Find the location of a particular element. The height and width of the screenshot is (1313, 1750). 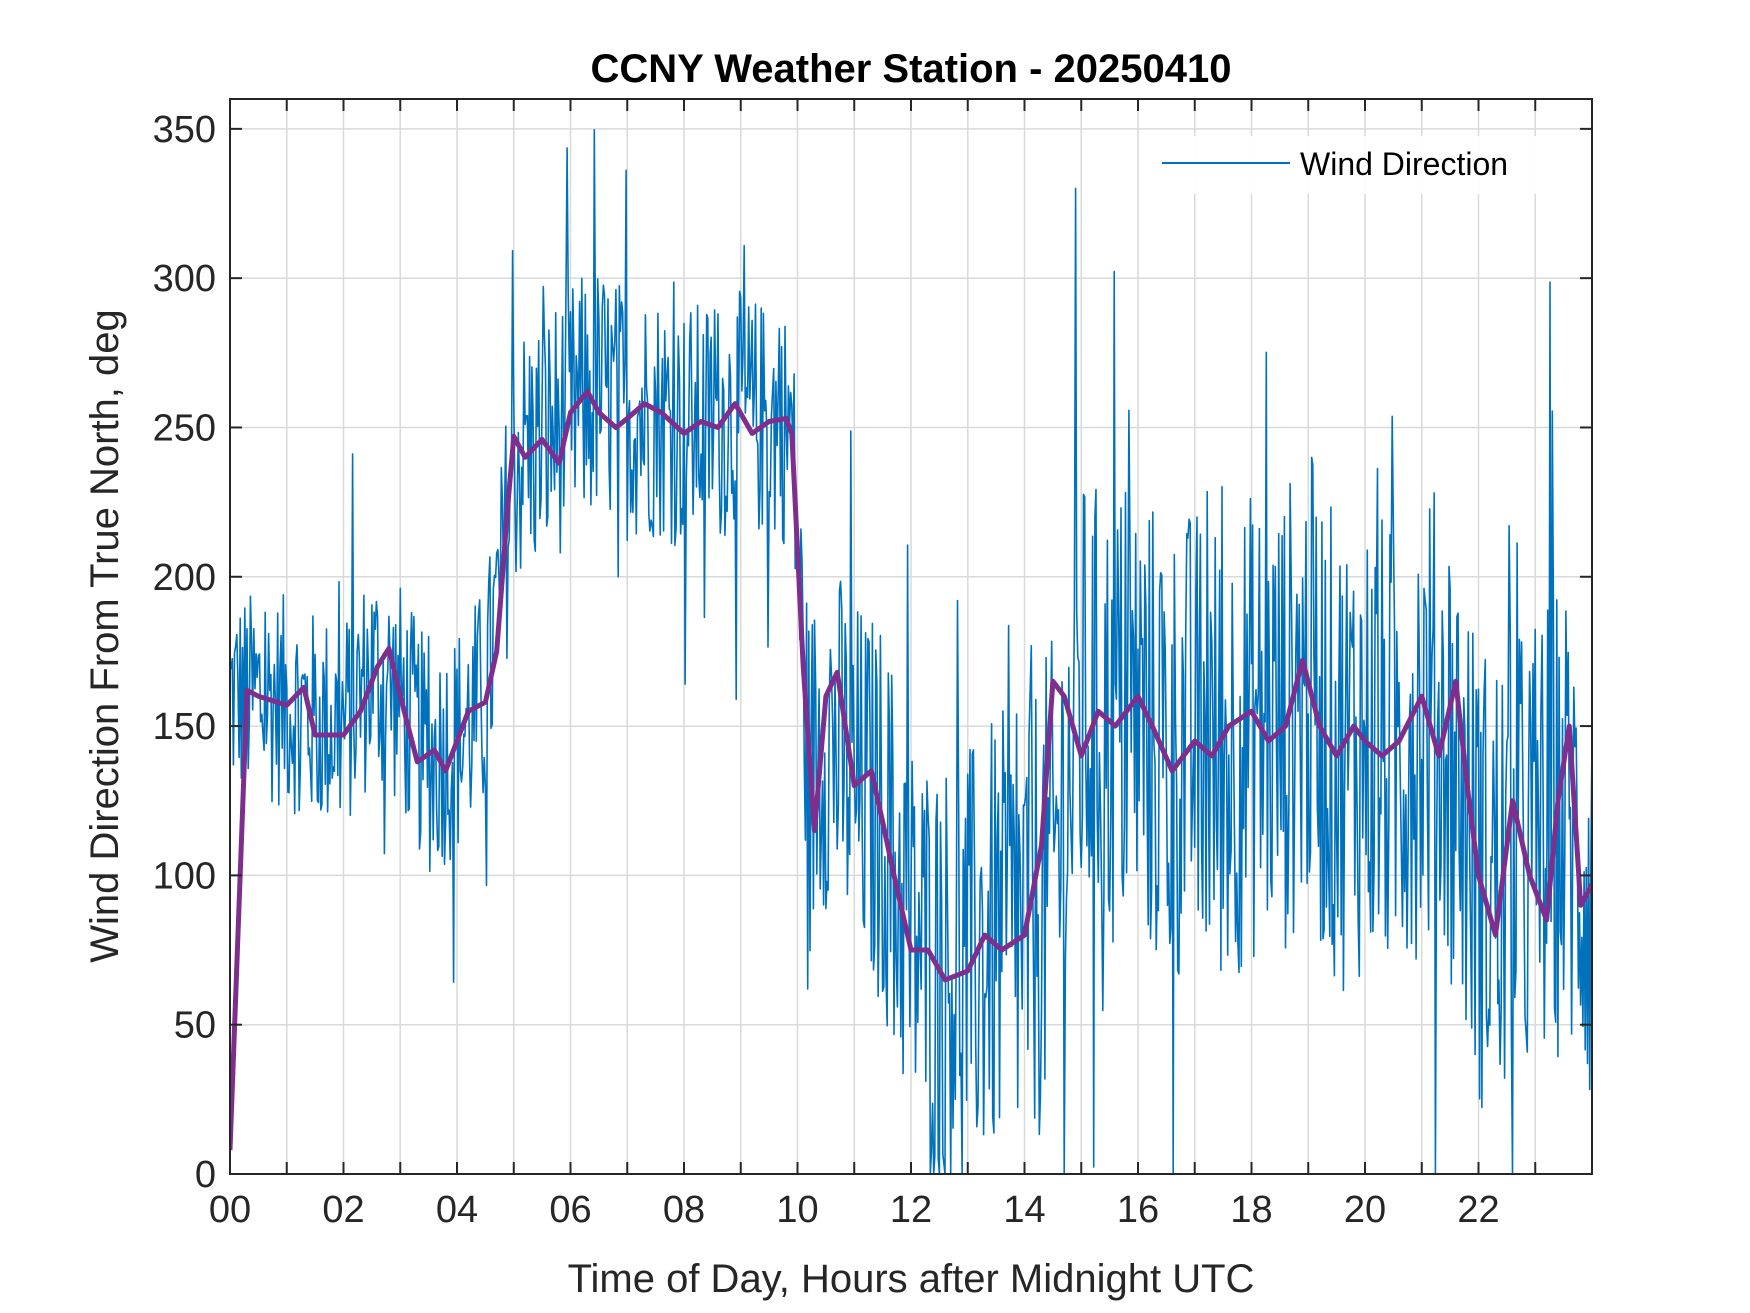

x-tick-label: 16 is located at coordinates (1138, 1210).